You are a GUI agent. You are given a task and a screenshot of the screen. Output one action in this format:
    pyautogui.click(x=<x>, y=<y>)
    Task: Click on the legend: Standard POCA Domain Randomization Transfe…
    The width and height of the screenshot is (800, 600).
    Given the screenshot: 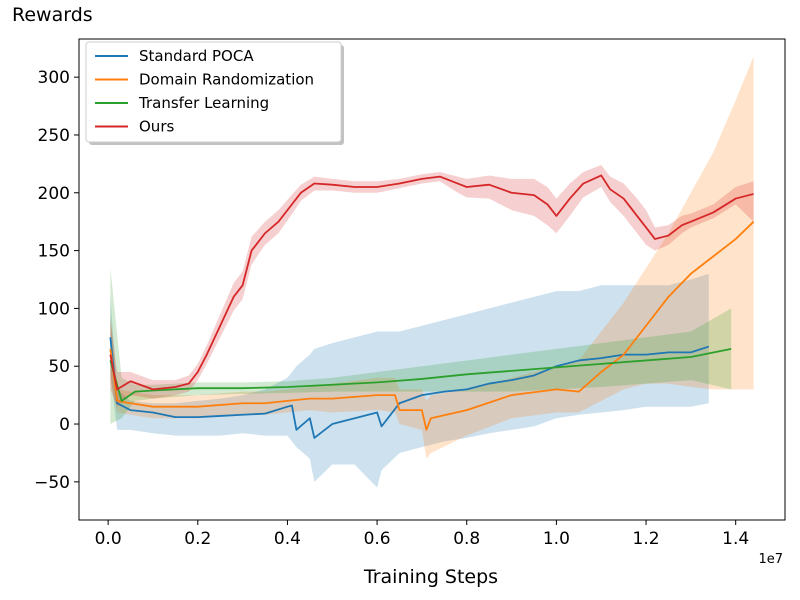 What is the action you would take?
    pyautogui.click(x=214, y=93)
    